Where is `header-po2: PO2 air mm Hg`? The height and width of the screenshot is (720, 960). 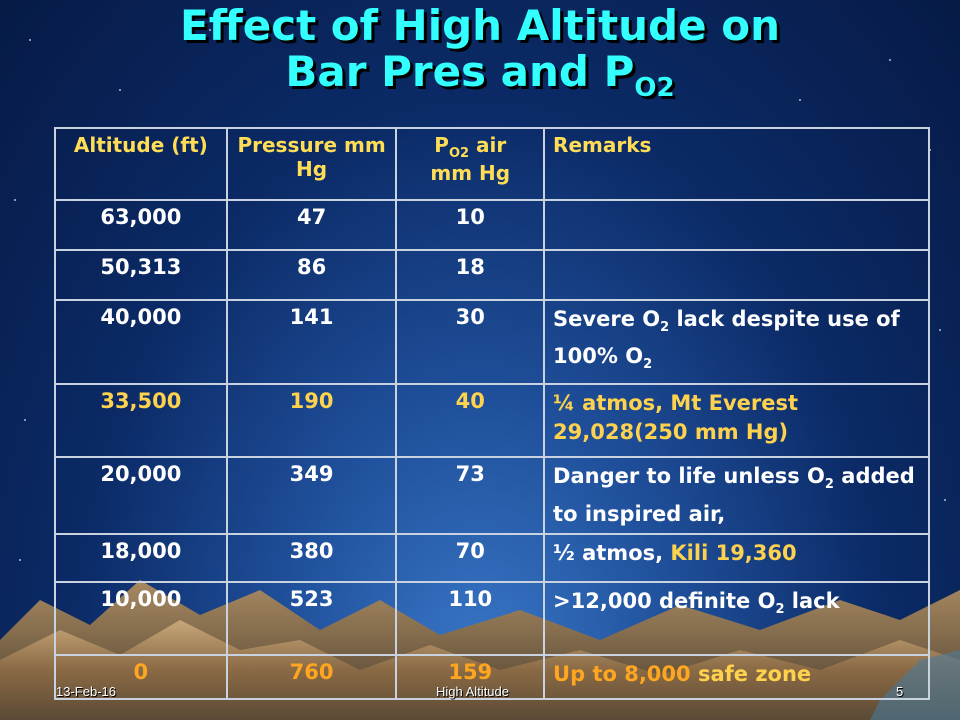
header-po2: PO2 air mm Hg is located at coordinates (470, 164).